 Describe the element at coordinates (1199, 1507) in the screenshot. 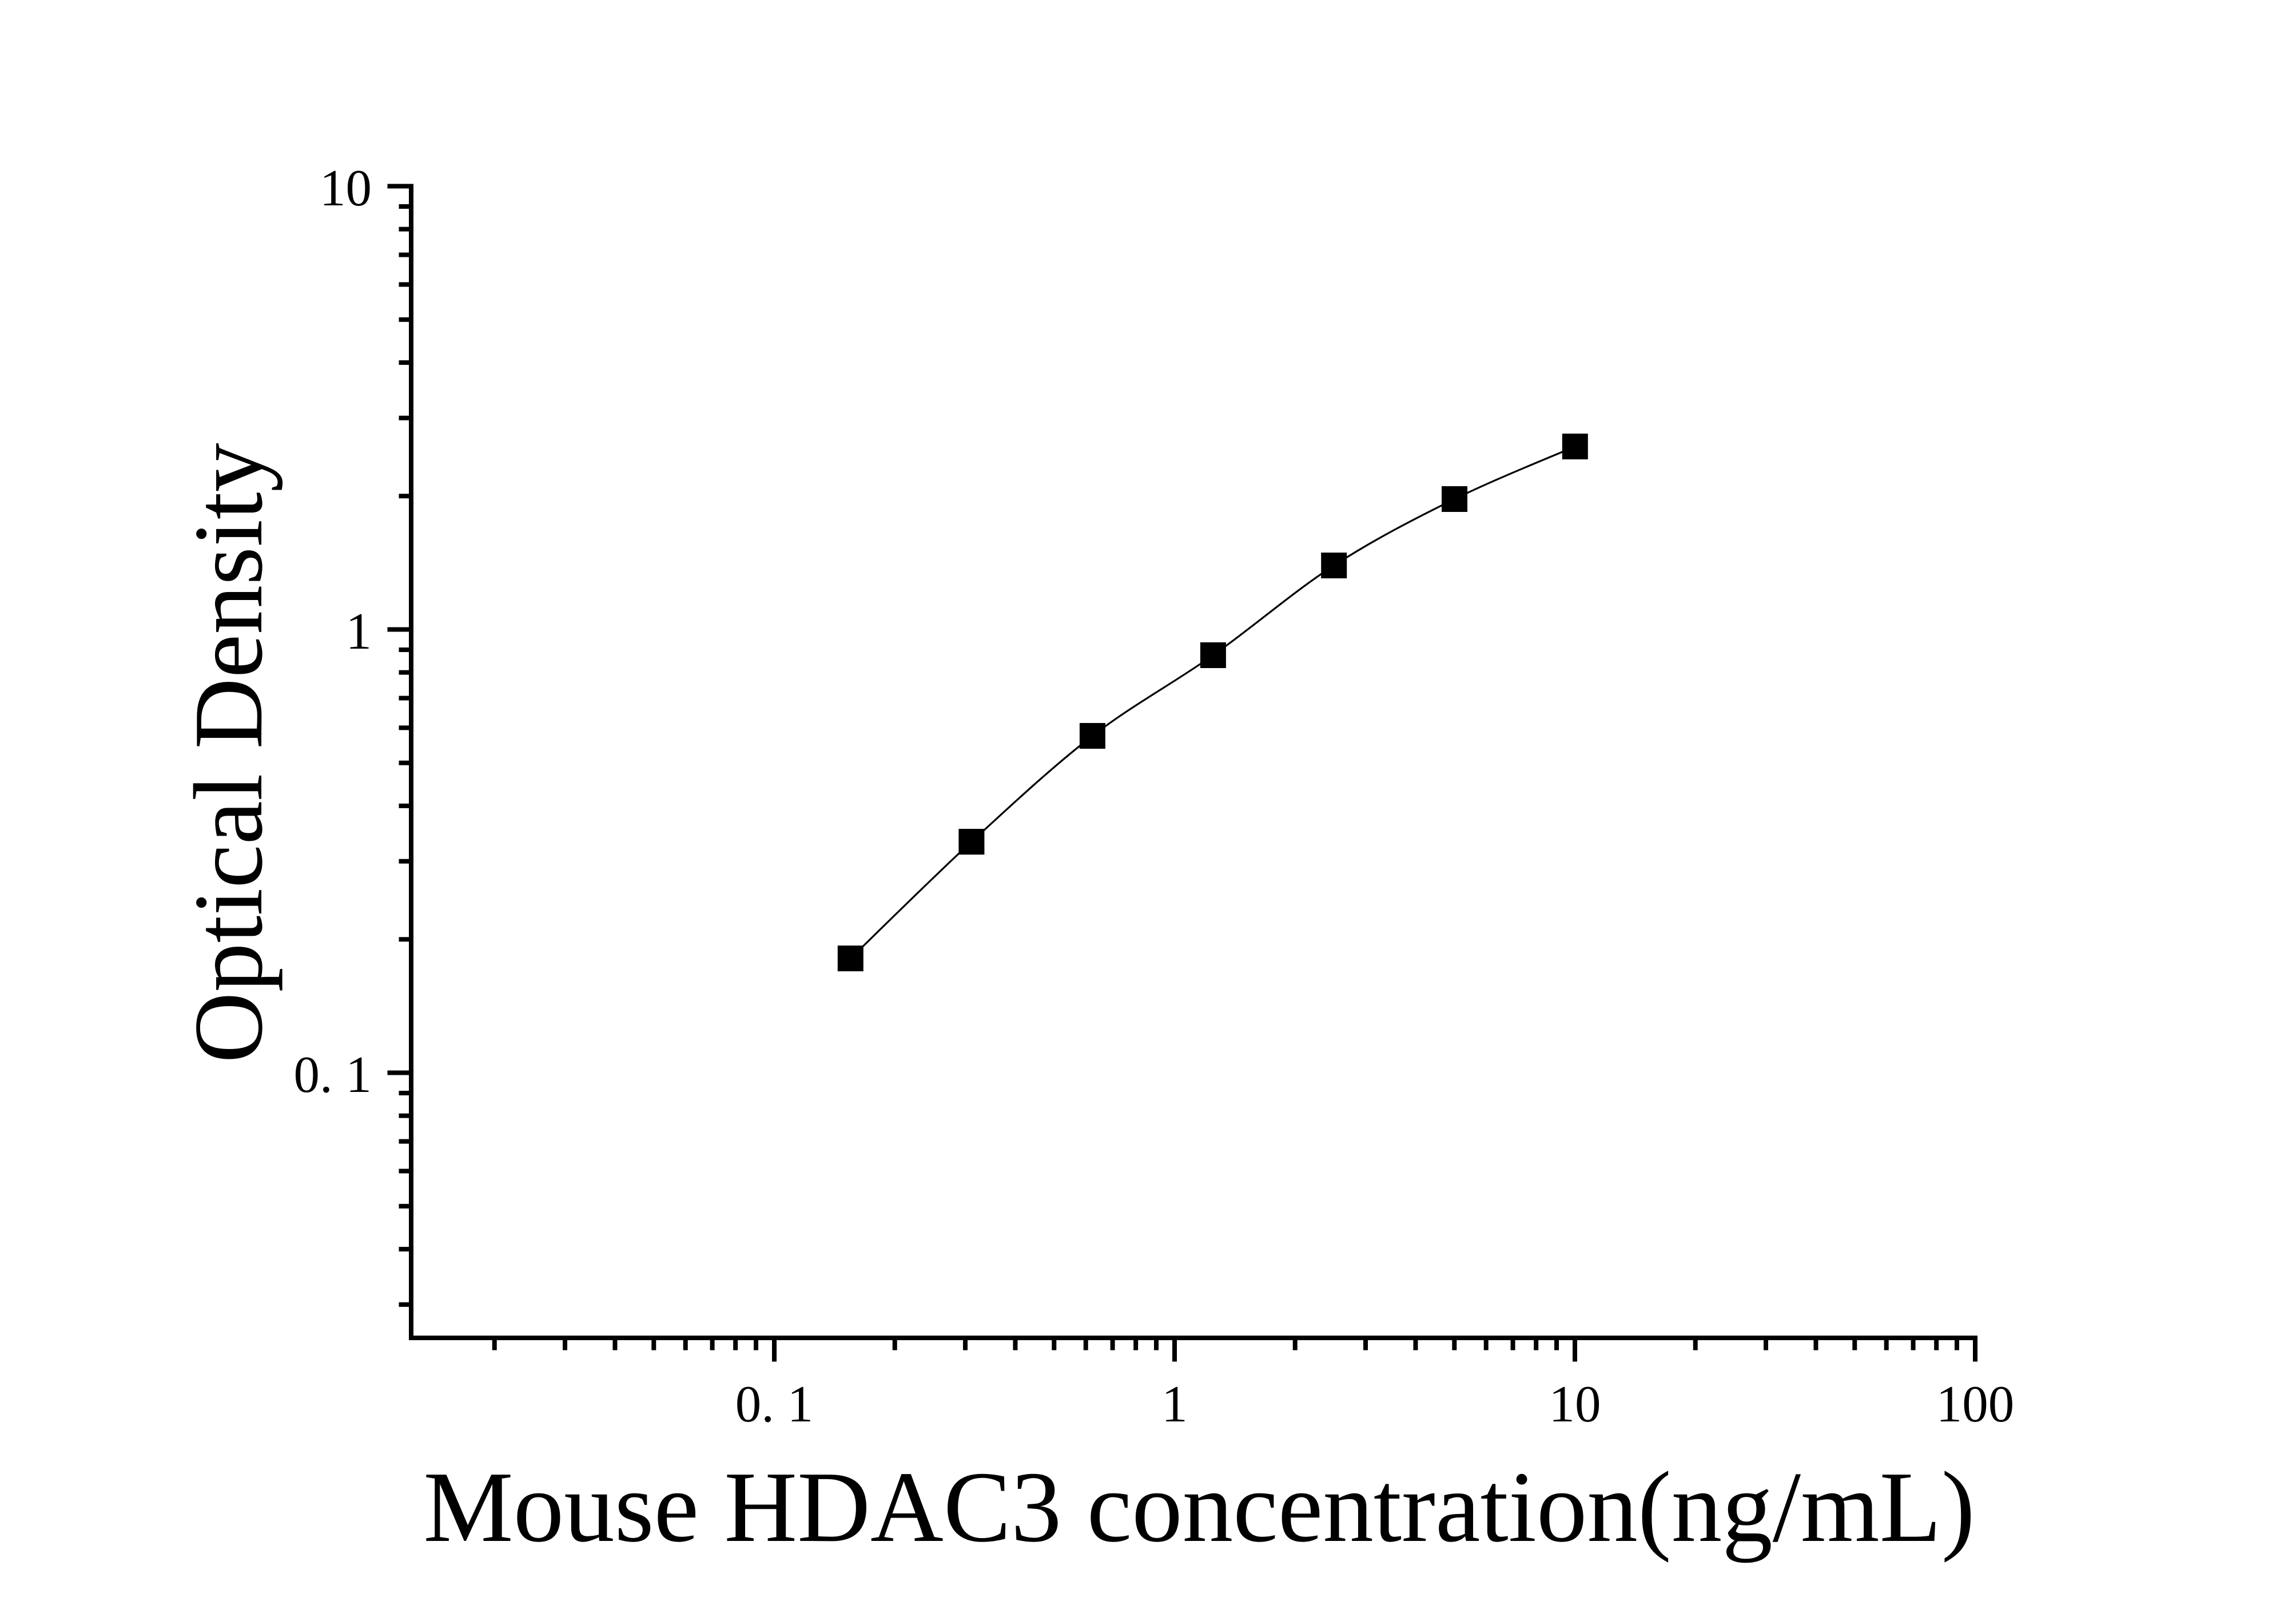

I see `svg-text:Mouse HDAC3 concentration(ng/m: Mouse HDAC3 concentration(ng/mL)` at that location.